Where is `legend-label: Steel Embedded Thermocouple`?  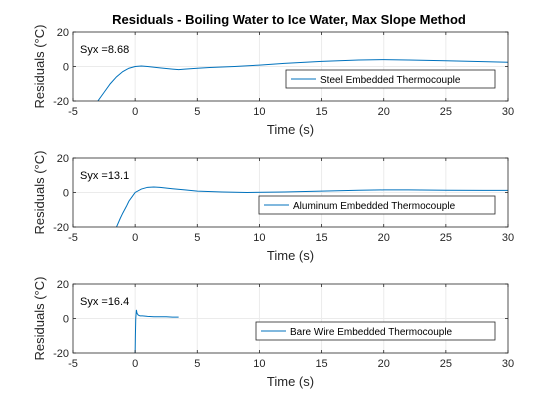
legend-label: Steel Embedded Thermocouple is located at coordinates (390, 80).